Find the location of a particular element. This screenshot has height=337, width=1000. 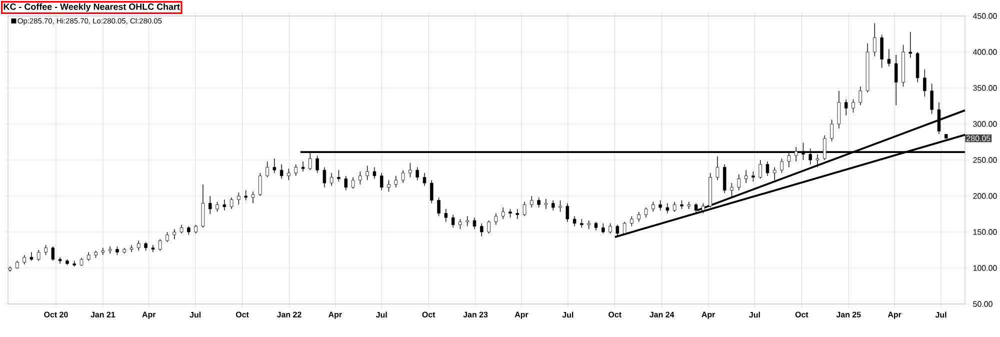

chart-title: KC - Coffee - Weekly Nearest OHLC Chart is located at coordinates (92, 7).